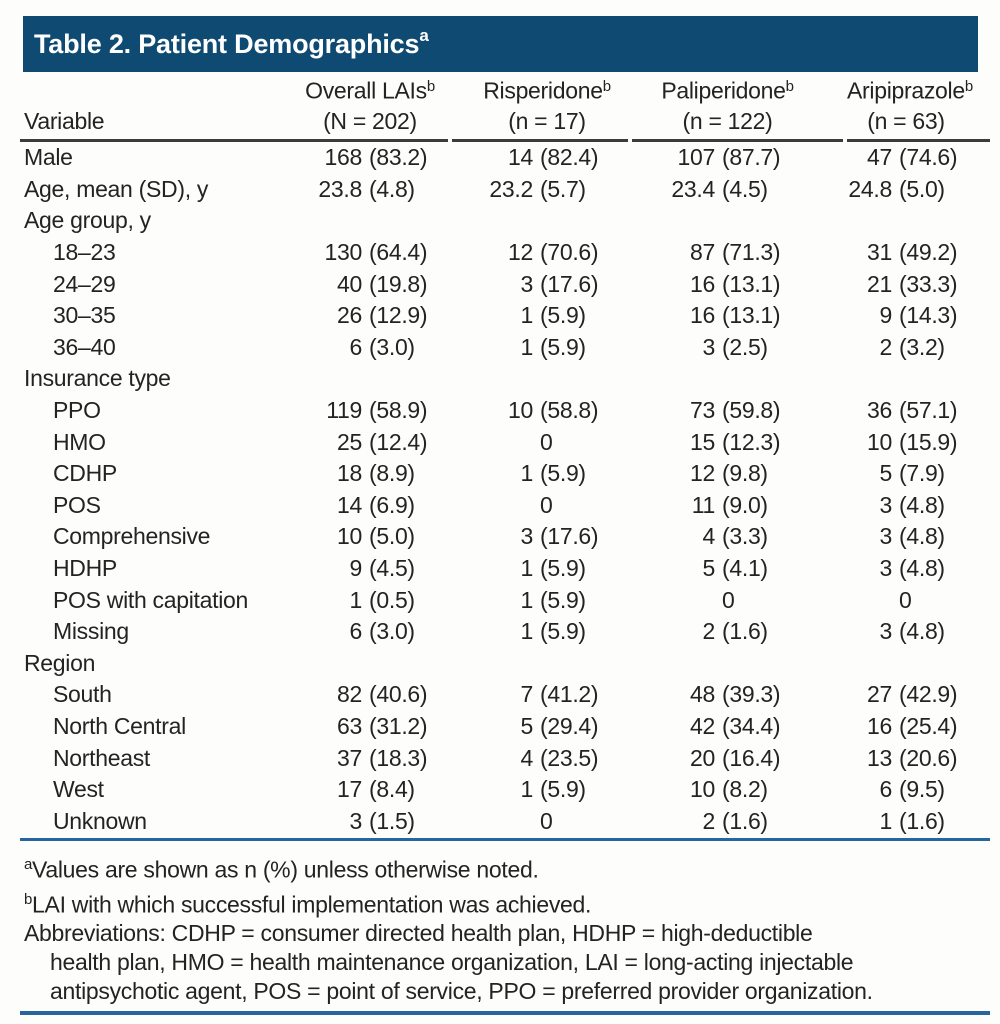 This screenshot has width=1000, height=1024. I want to click on cell-value: 9 (14.3), so click(917, 316).